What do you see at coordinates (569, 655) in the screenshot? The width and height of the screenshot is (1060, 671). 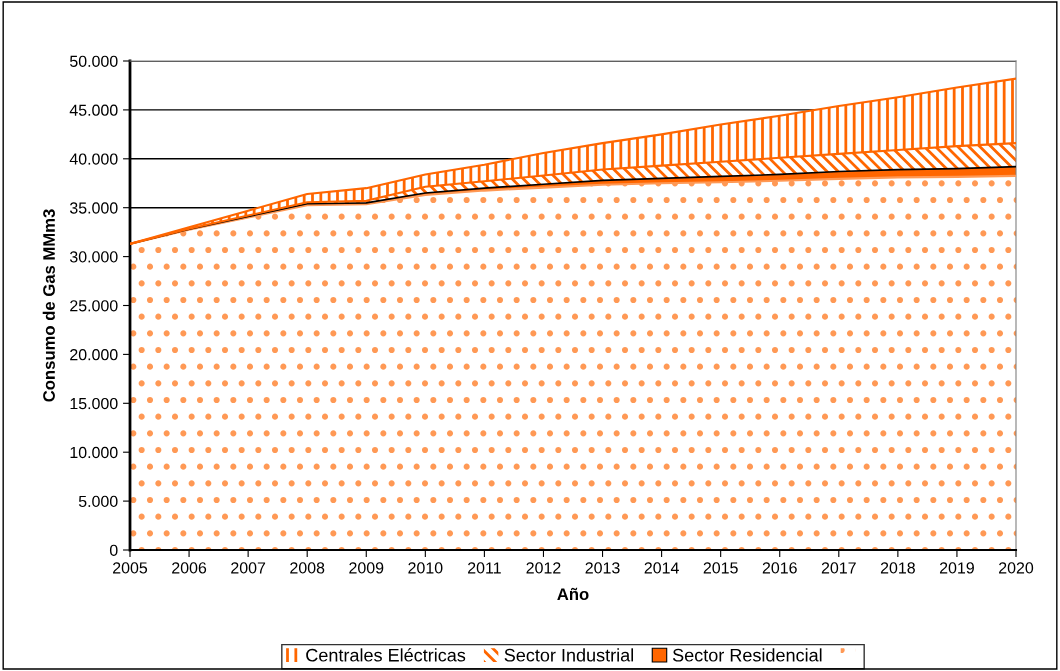 I see `legend-label: Sector Industrial` at bounding box center [569, 655].